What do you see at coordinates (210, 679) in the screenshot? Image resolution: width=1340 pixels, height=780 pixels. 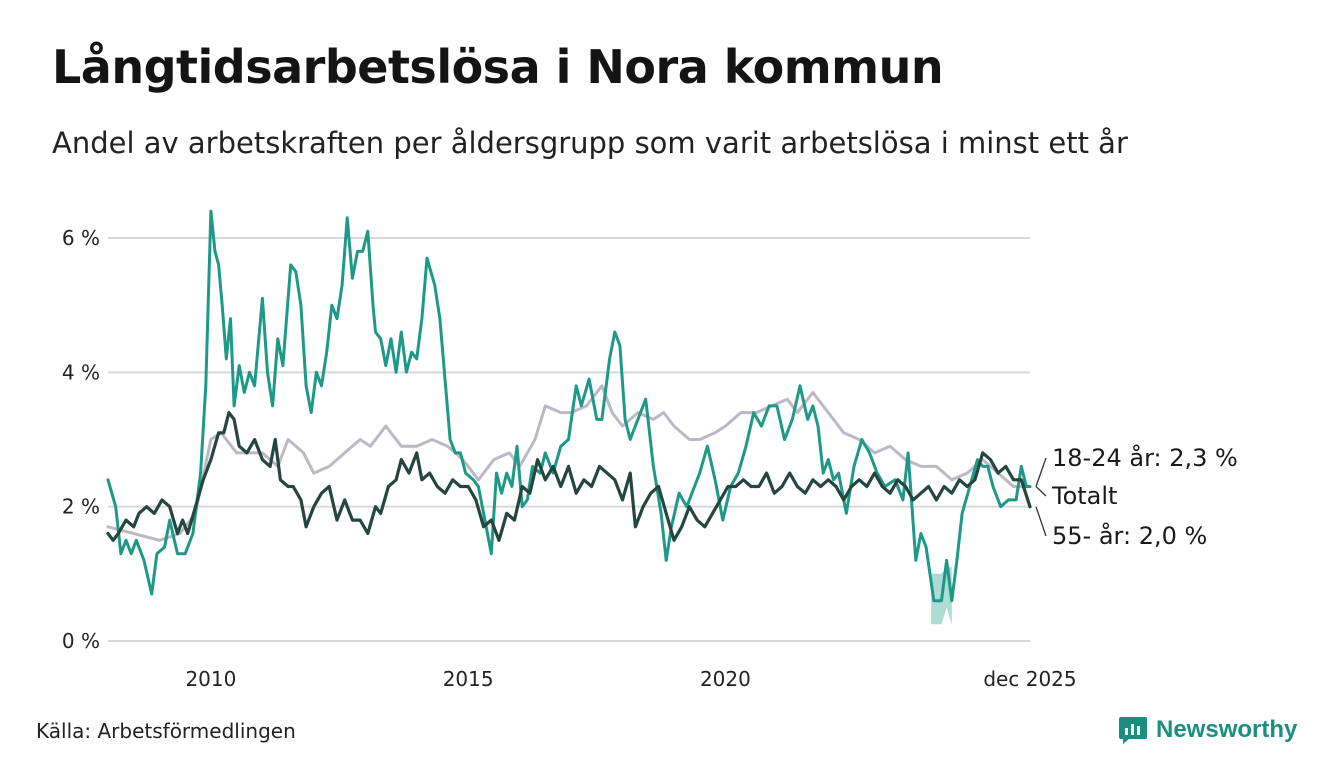 I see `x-tick-label: 2010` at bounding box center [210, 679].